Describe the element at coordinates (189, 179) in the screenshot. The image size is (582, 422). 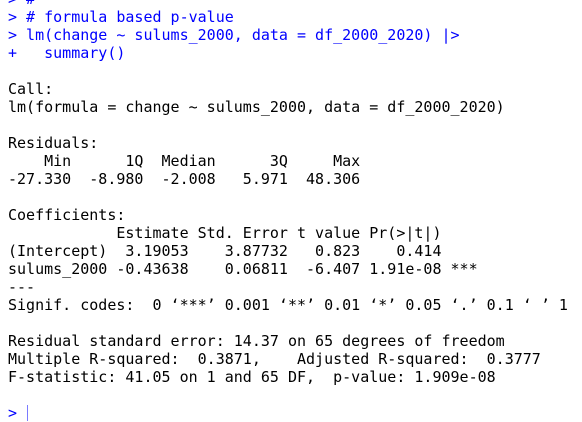
I see `output-line: -27.330 -8.980 -2.008 5.971 48.306` at that location.